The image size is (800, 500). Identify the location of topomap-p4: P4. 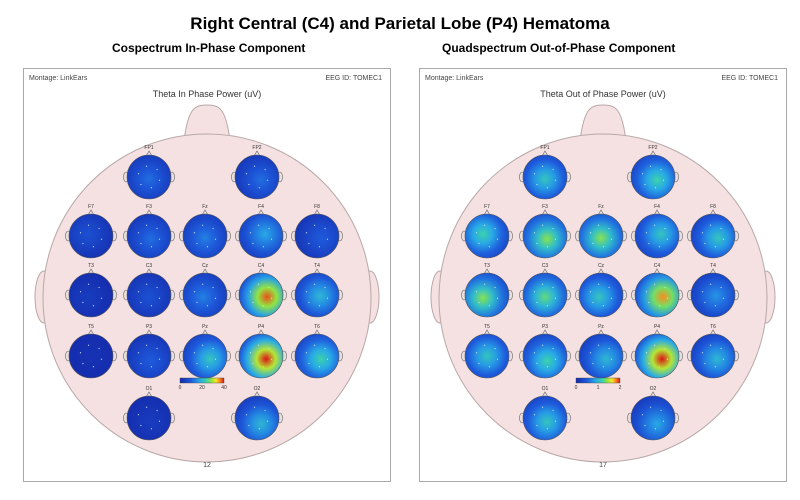
(657, 351).